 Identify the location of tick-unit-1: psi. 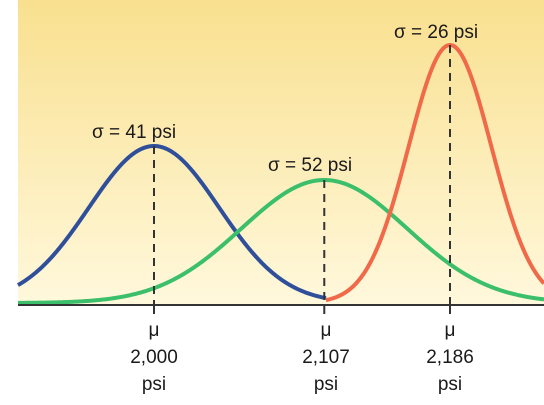
(154, 384).